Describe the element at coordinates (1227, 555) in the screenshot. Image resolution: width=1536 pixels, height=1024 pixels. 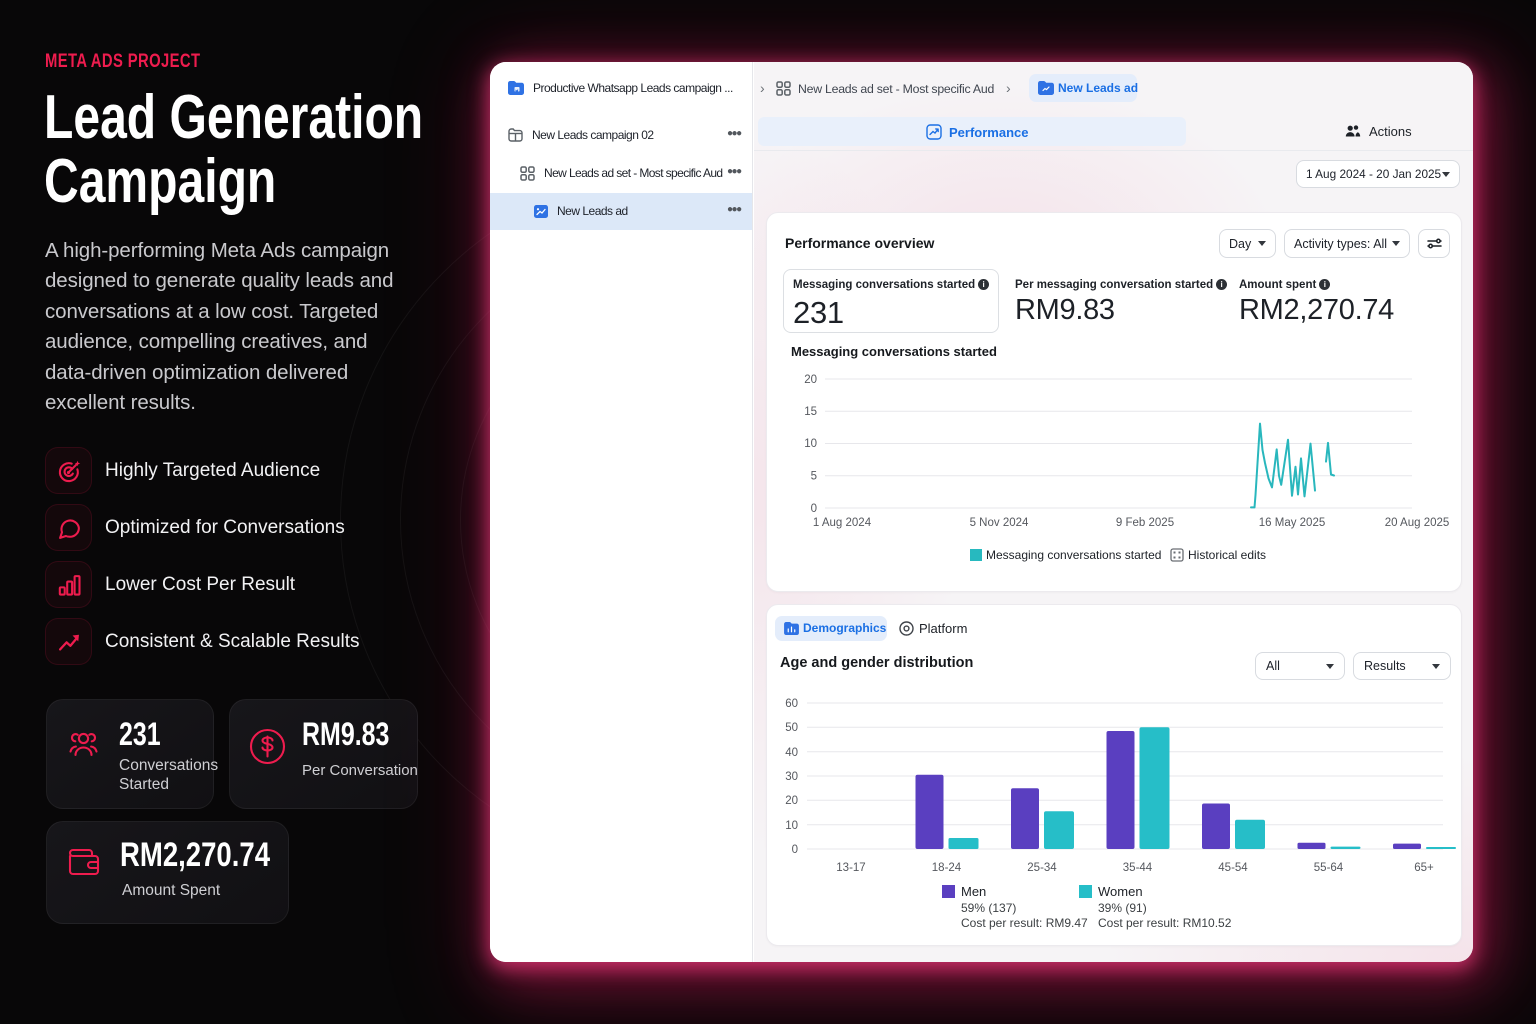
I see `svg-text: Historical edits` at that location.